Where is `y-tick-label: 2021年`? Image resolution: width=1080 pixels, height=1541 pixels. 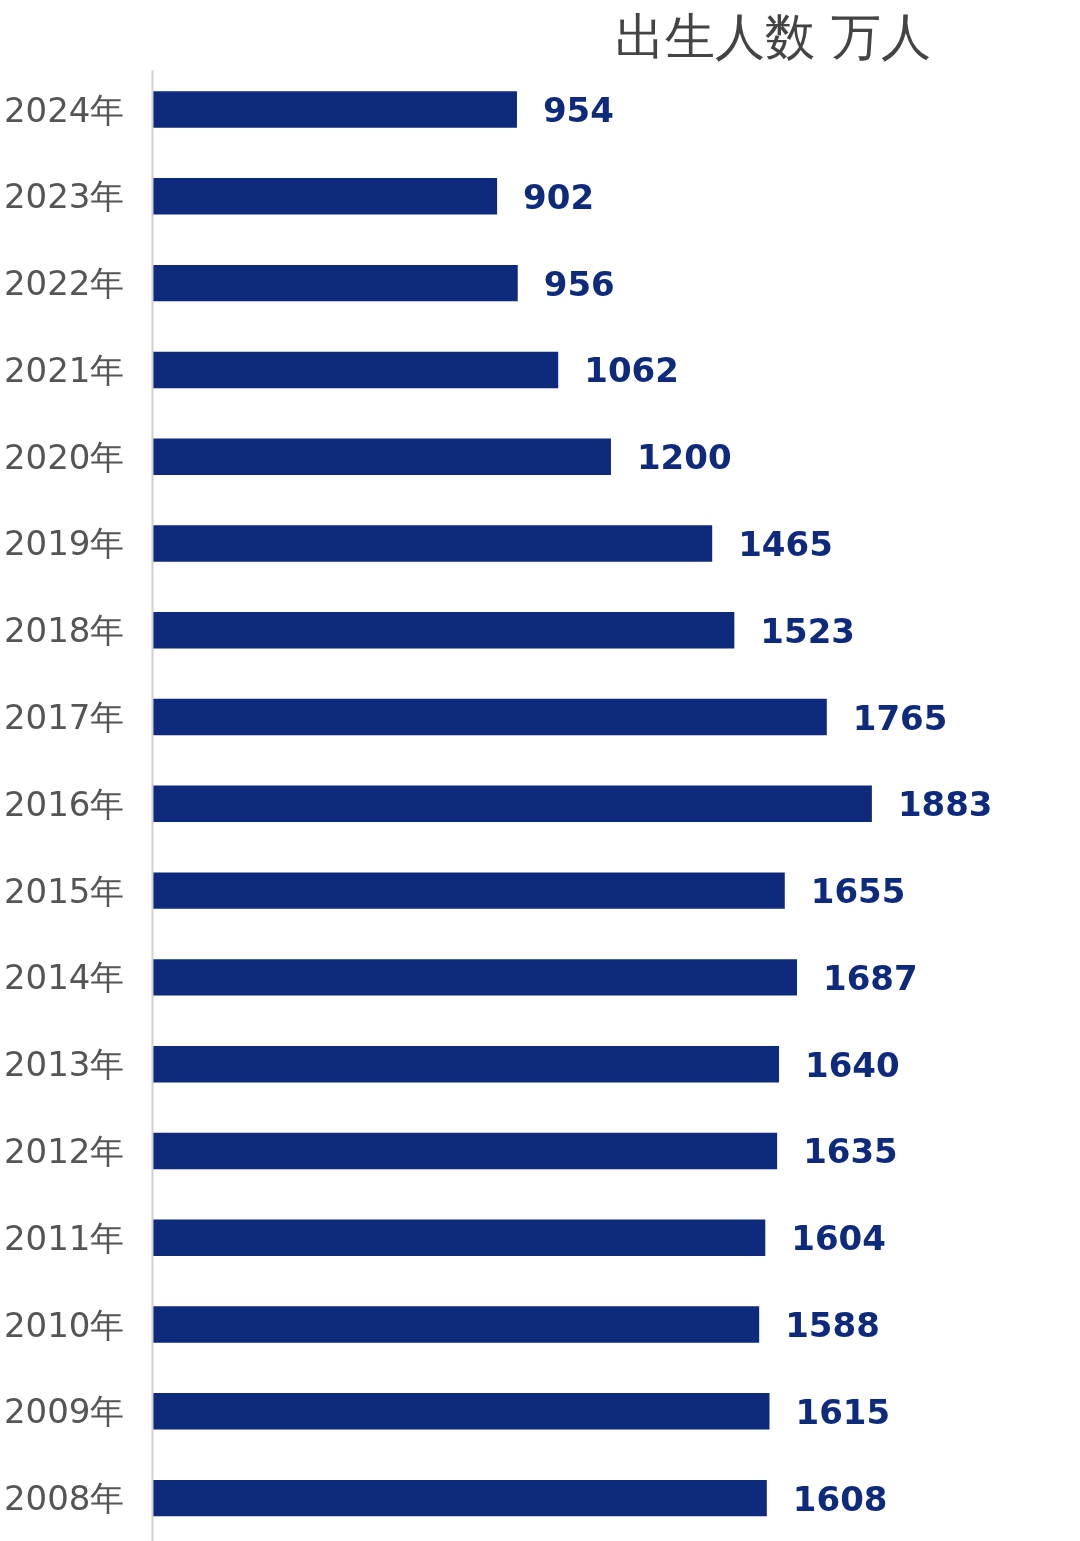 y-tick-label: 2021年 is located at coordinates (64, 369).